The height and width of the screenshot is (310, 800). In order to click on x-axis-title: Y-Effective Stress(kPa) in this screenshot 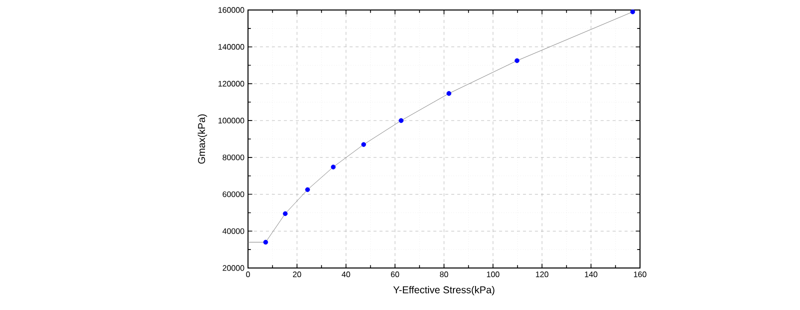, I will do `click(443, 291)`.